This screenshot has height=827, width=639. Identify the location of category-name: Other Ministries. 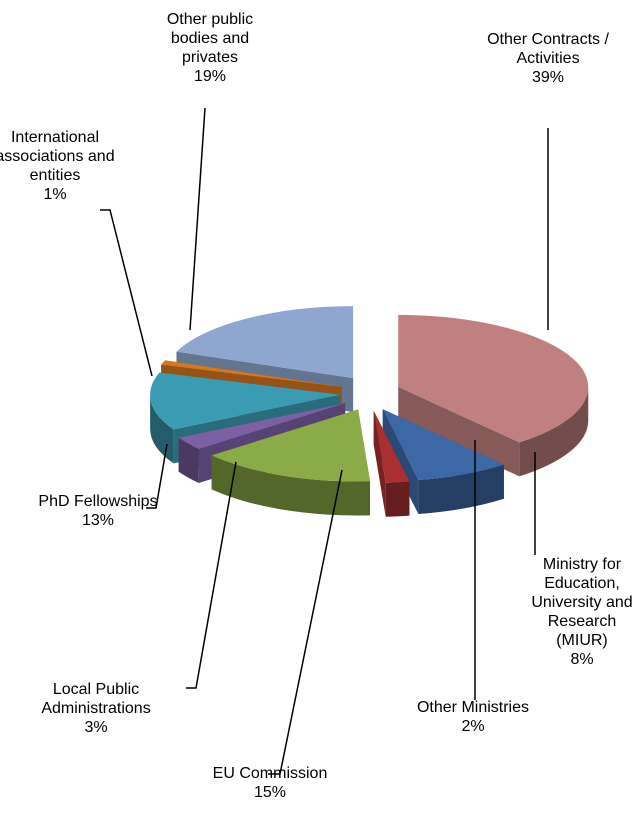
(473, 707).